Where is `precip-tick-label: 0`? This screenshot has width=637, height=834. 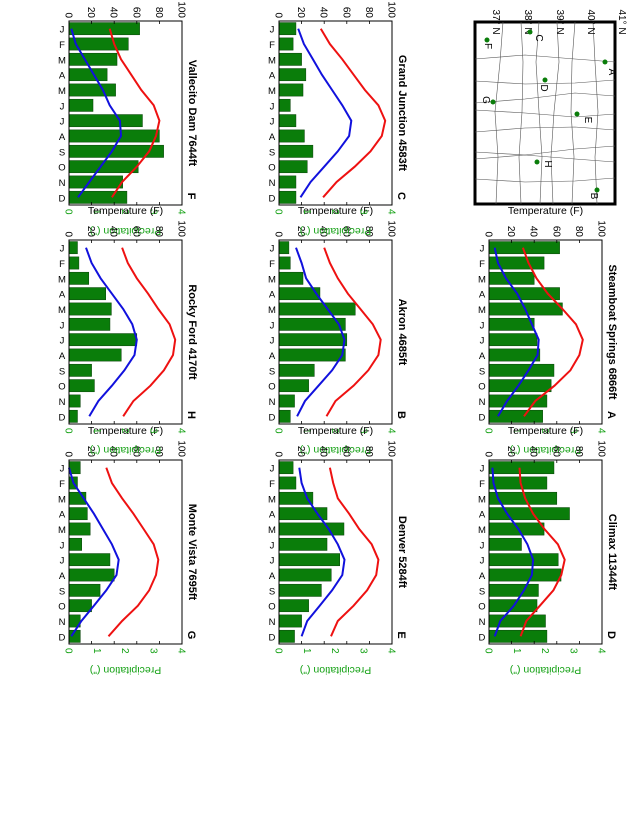 precip-tick-label: 0 is located at coordinates (278, 212).